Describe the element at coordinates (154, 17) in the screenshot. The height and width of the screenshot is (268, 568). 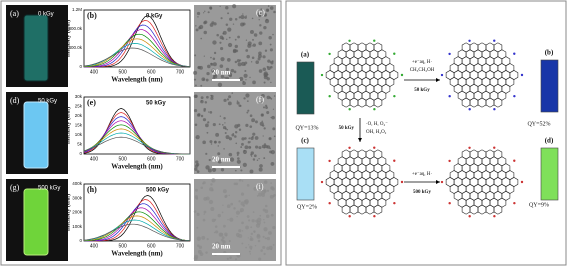
I see `plot-dose: 0 kGy` at that location.